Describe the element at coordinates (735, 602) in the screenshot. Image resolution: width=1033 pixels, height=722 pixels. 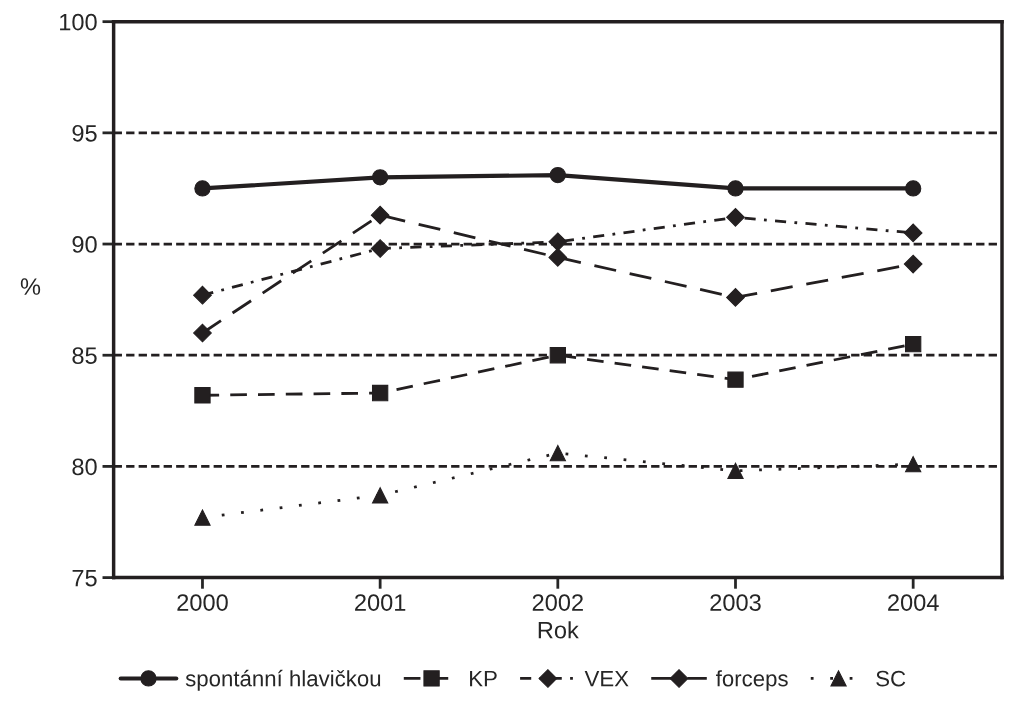
I see `x-tick-label: 2003` at that location.